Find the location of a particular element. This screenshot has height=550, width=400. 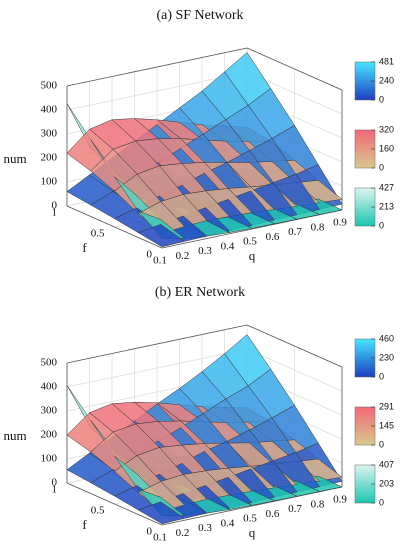

colorbar-label: 230 is located at coordinates (386, 357).